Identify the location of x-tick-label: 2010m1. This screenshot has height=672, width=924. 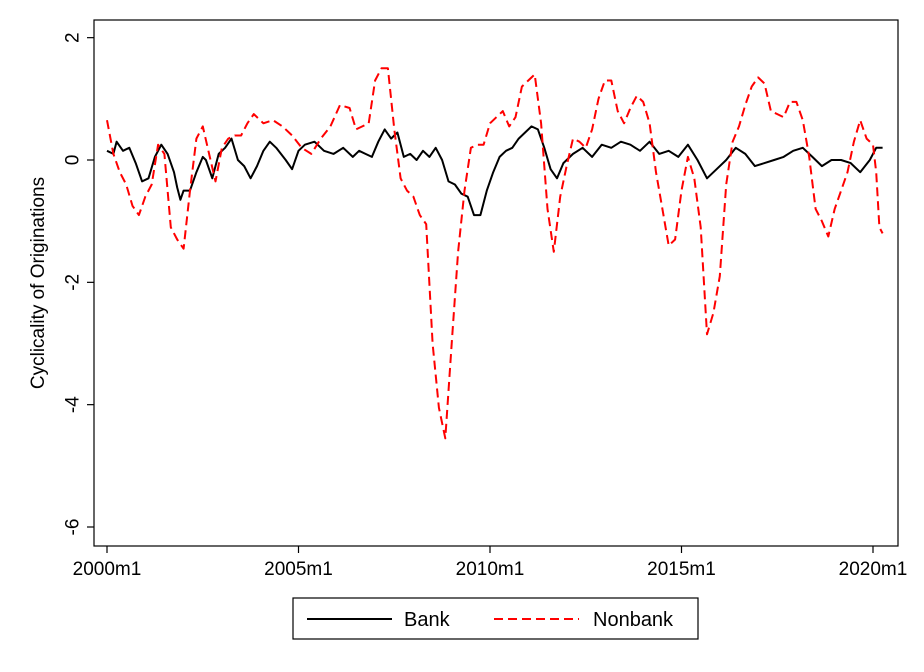
(490, 569).